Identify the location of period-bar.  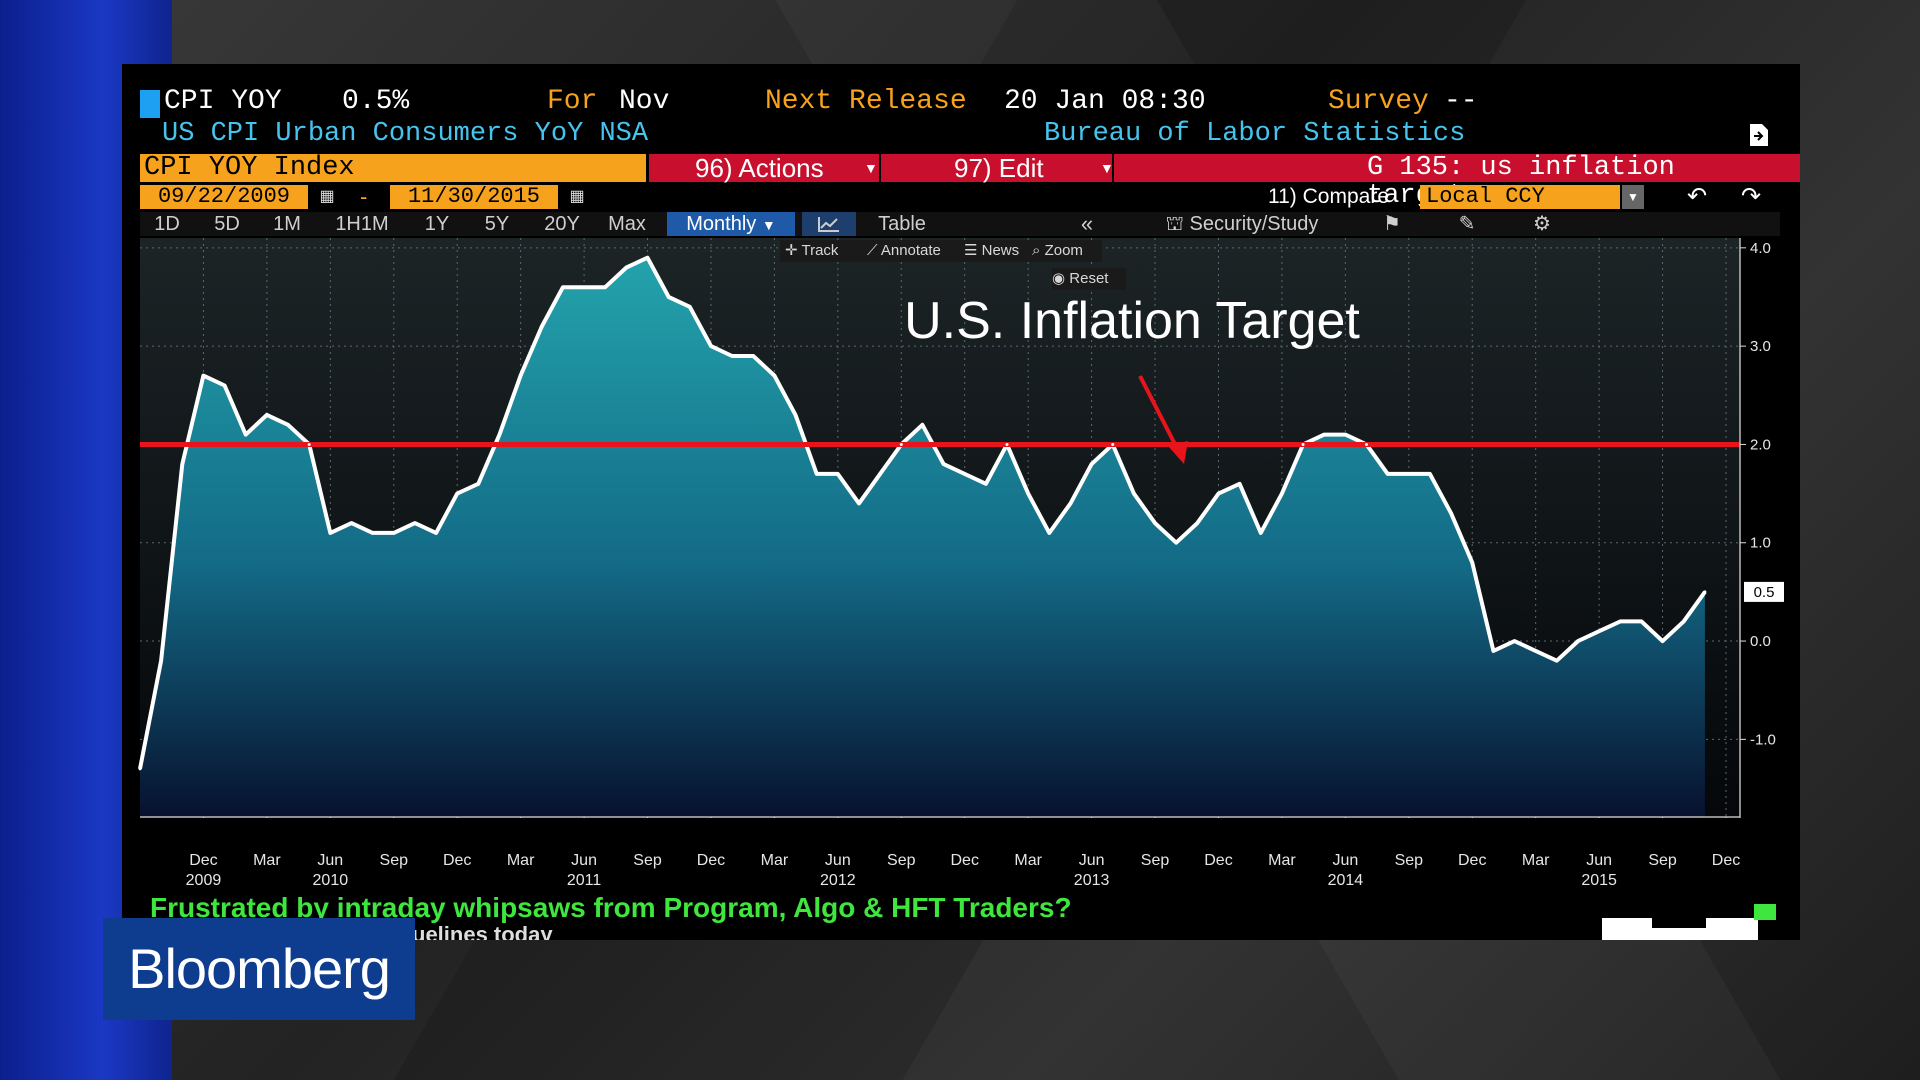
(960, 224).